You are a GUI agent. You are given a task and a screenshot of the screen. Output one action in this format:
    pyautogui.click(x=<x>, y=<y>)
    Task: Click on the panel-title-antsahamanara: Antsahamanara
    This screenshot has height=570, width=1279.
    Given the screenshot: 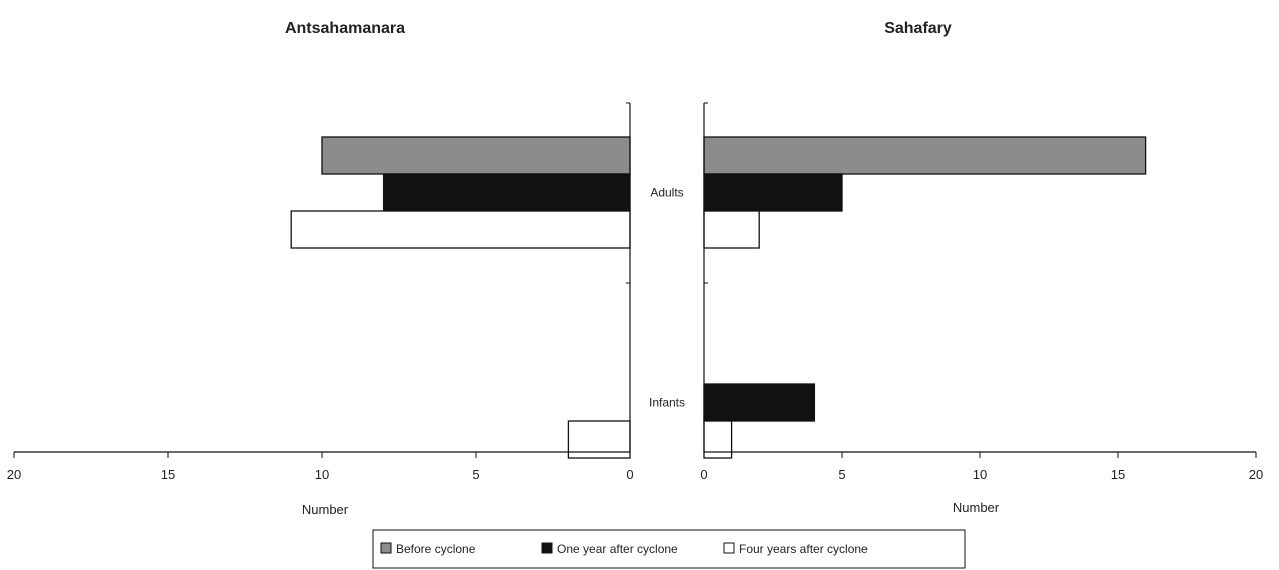 What is the action you would take?
    pyautogui.click(x=345, y=28)
    